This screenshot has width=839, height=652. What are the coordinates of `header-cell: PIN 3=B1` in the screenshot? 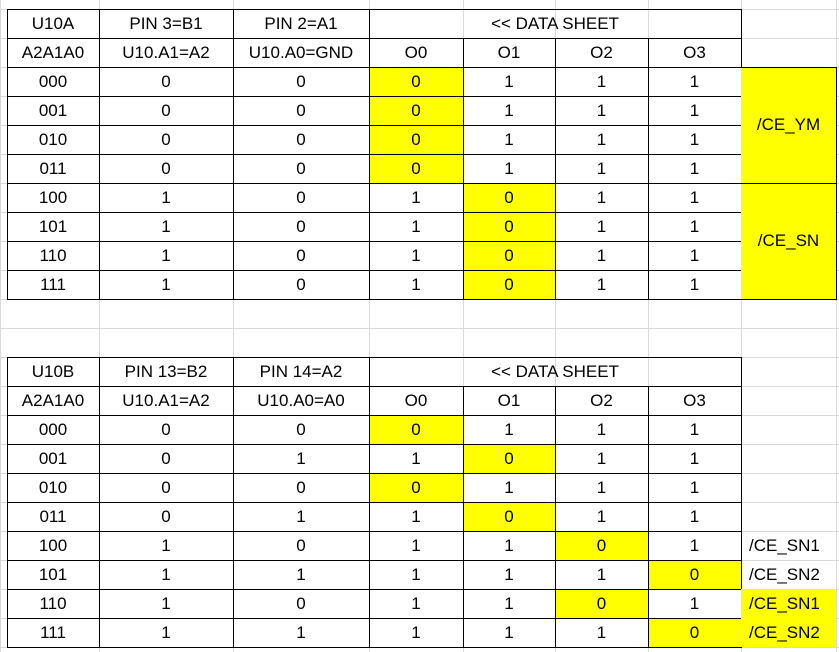 It's located at (166, 23).